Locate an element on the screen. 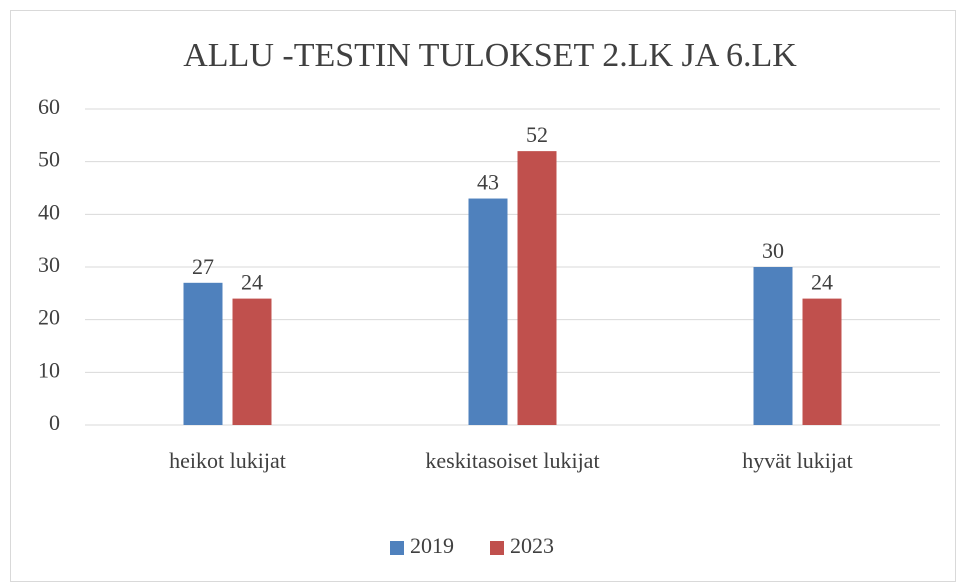 The height and width of the screenshot is (583, 957). legend-label: 2019 is located at coordinates (432, 545).